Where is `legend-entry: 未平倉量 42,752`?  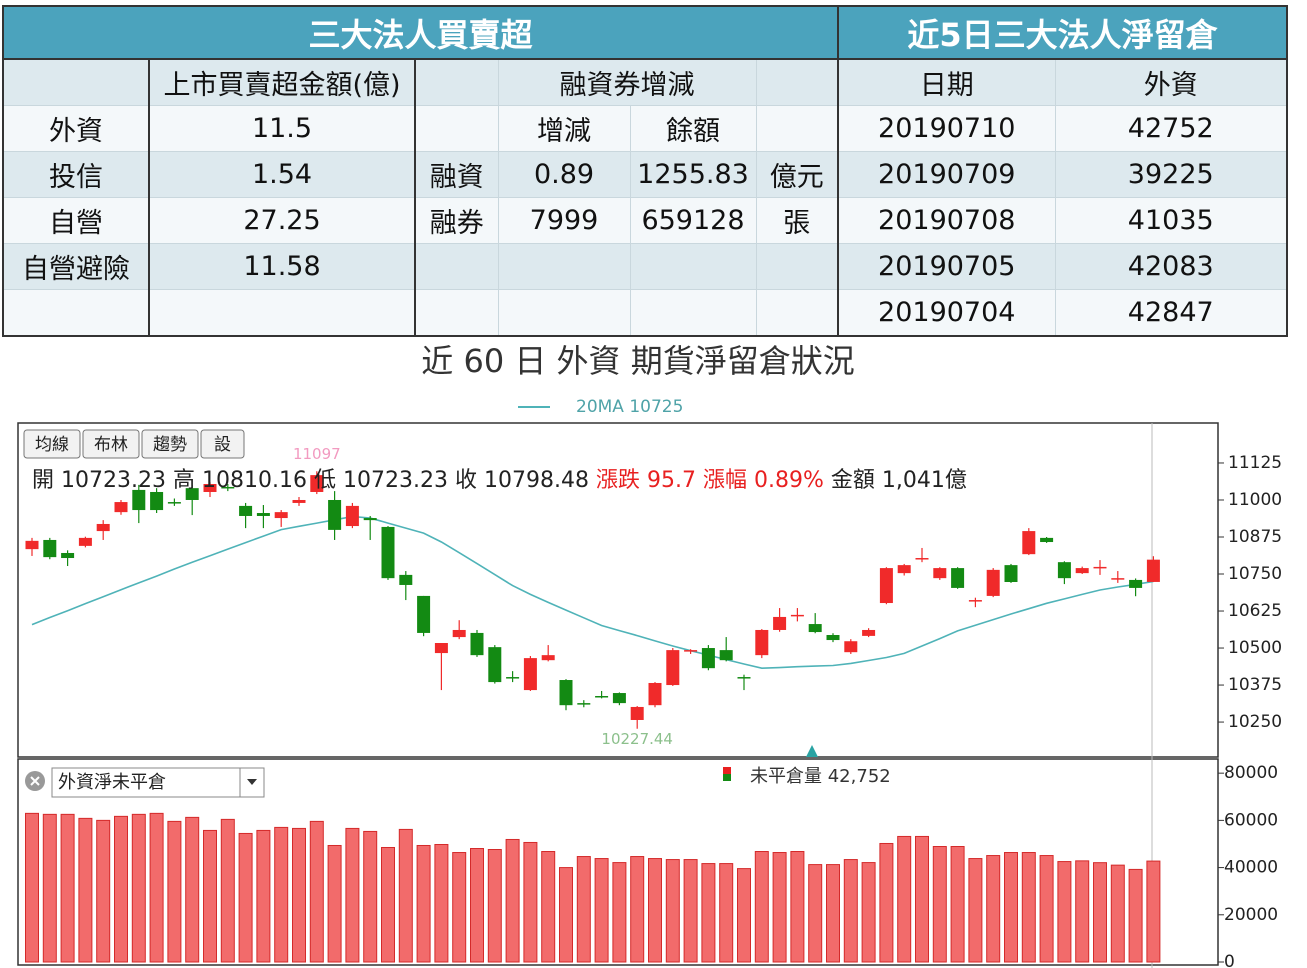
legend-entry: 未平倉量 42,752 is located at coordinates (820, 776).